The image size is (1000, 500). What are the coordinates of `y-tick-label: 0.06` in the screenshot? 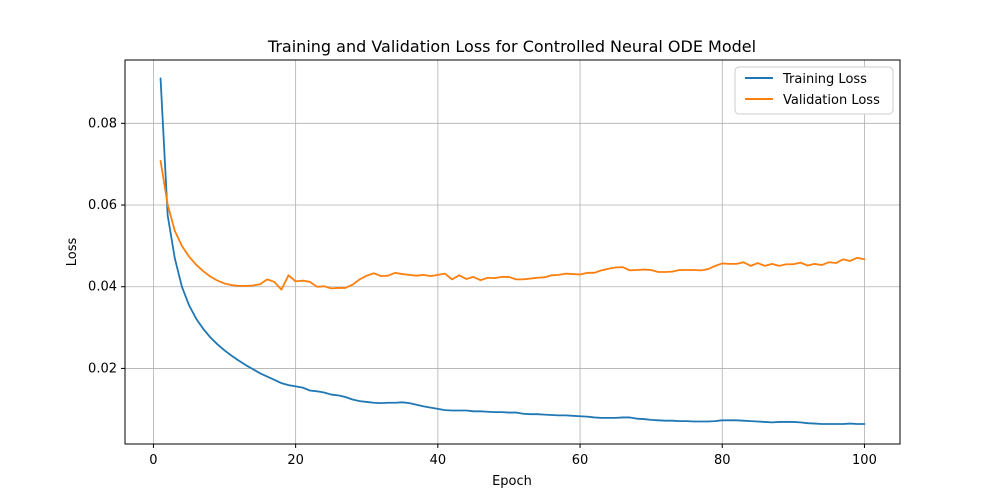 It's located at (102, 205).